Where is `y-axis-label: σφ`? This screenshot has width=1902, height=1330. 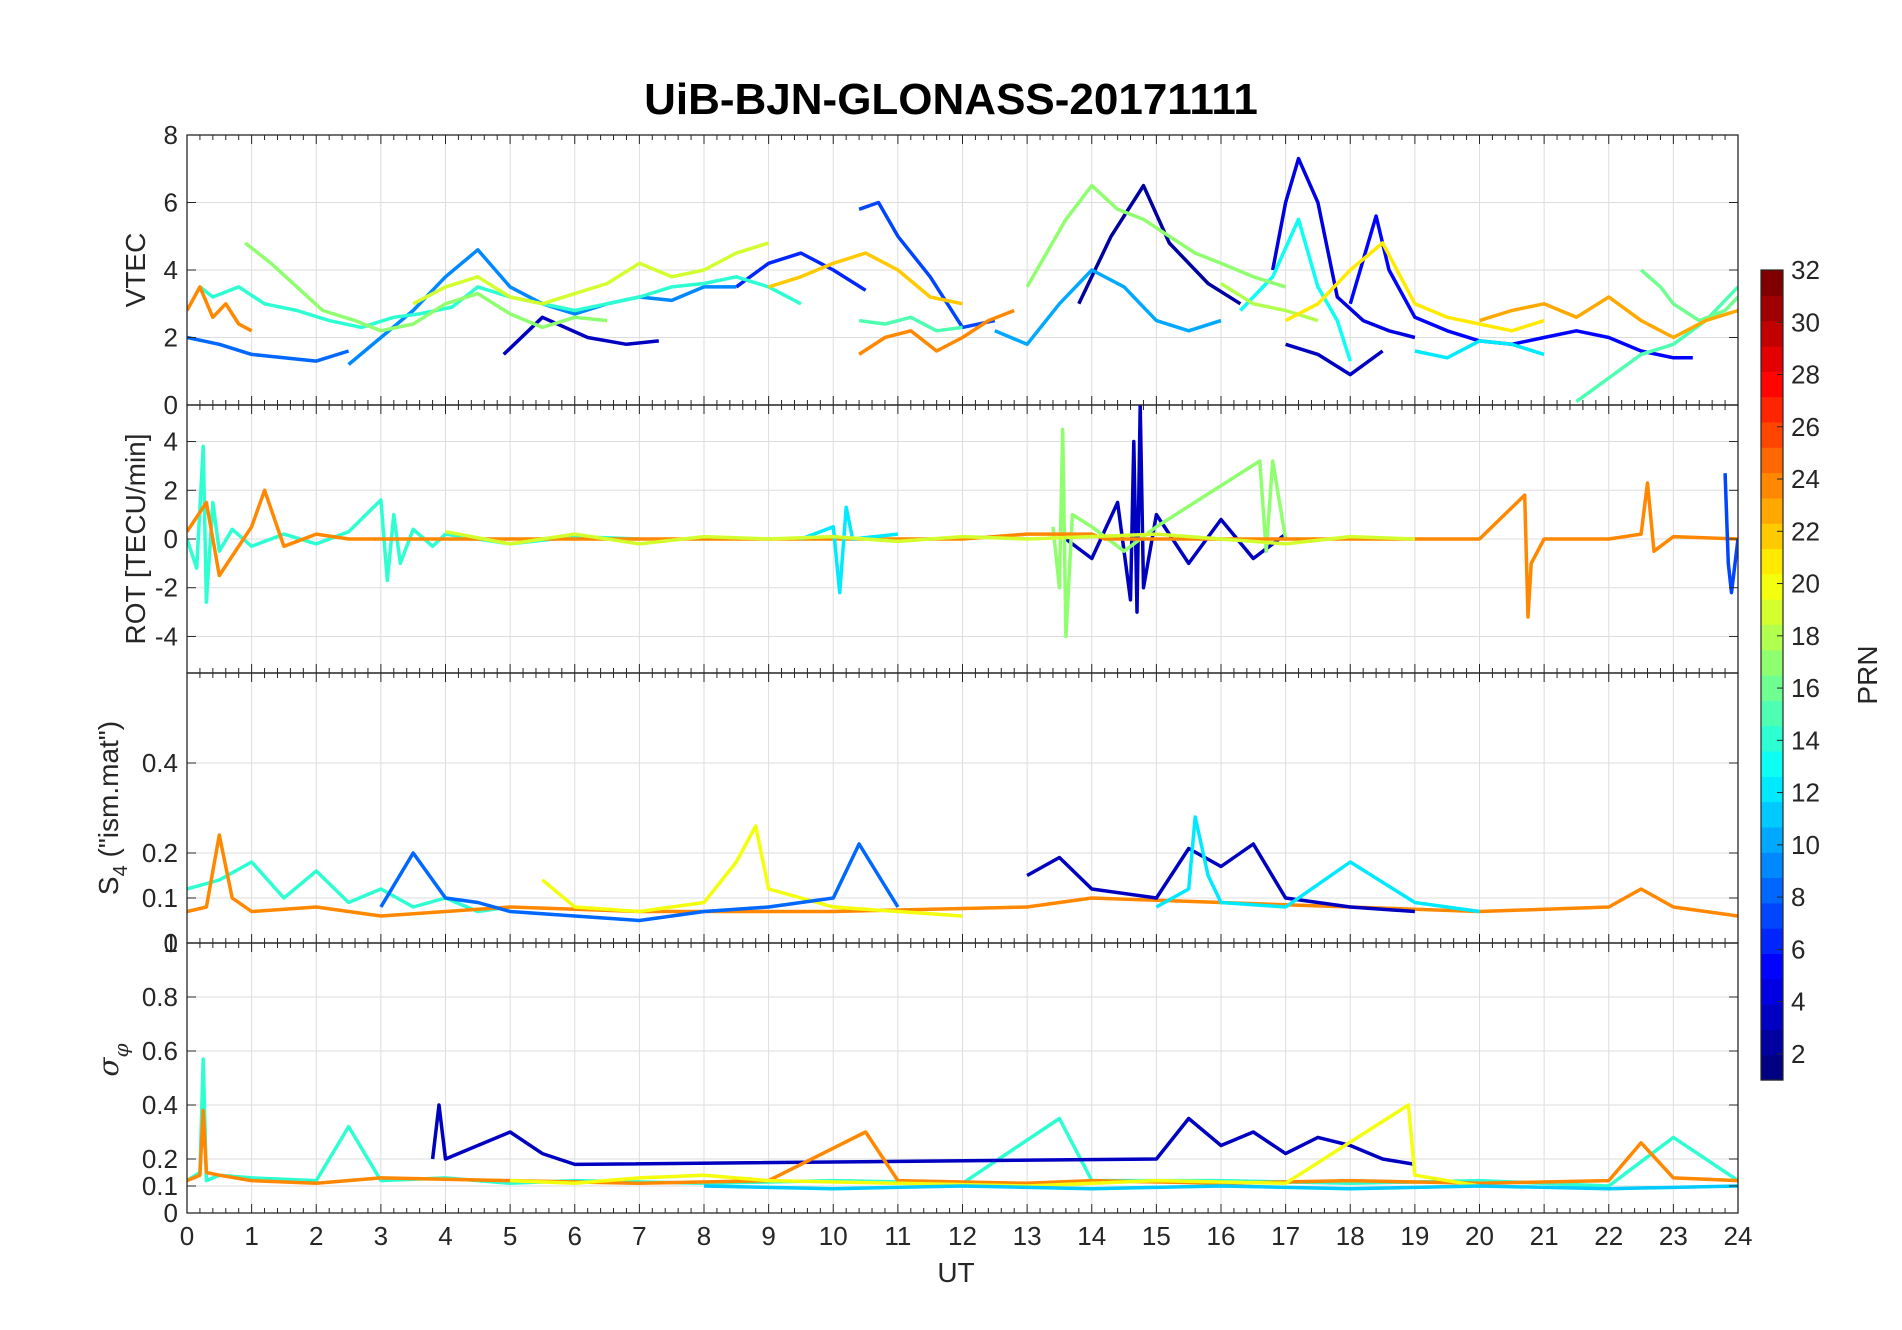
y-axis-label: σφ is located at coordinates (112, 1059).